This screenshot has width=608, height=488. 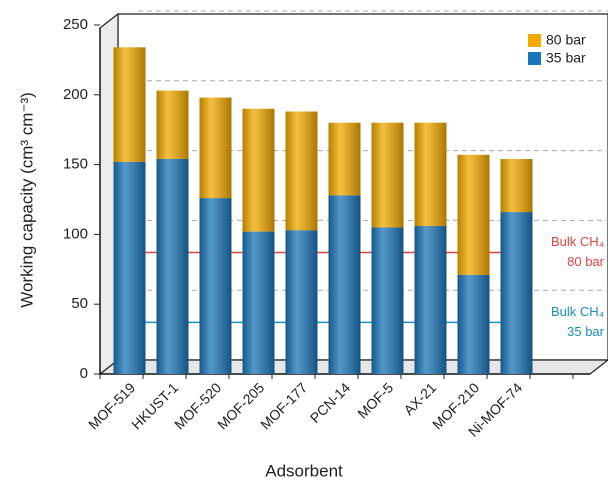 What do you see at coordinates (566, 40) in the screenshot?
I see `legend-label: 80 bar` at bounding box center [566, 40].